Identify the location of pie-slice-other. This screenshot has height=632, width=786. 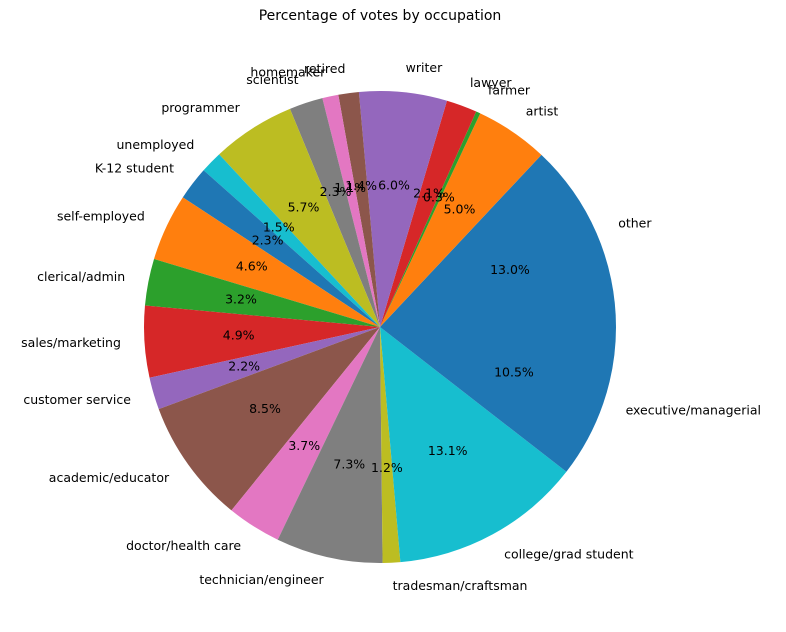
(498, 240).